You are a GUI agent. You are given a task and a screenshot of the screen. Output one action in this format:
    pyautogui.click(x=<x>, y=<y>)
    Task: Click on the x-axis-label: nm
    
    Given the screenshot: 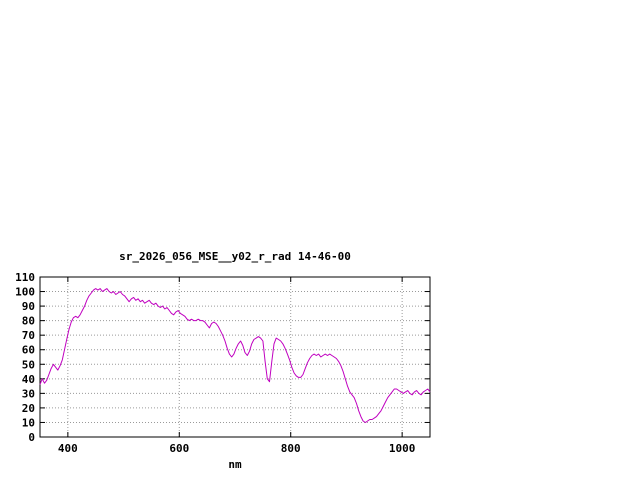 What is the action you would take?
    pyautogui.click(x=235, y=464)
    